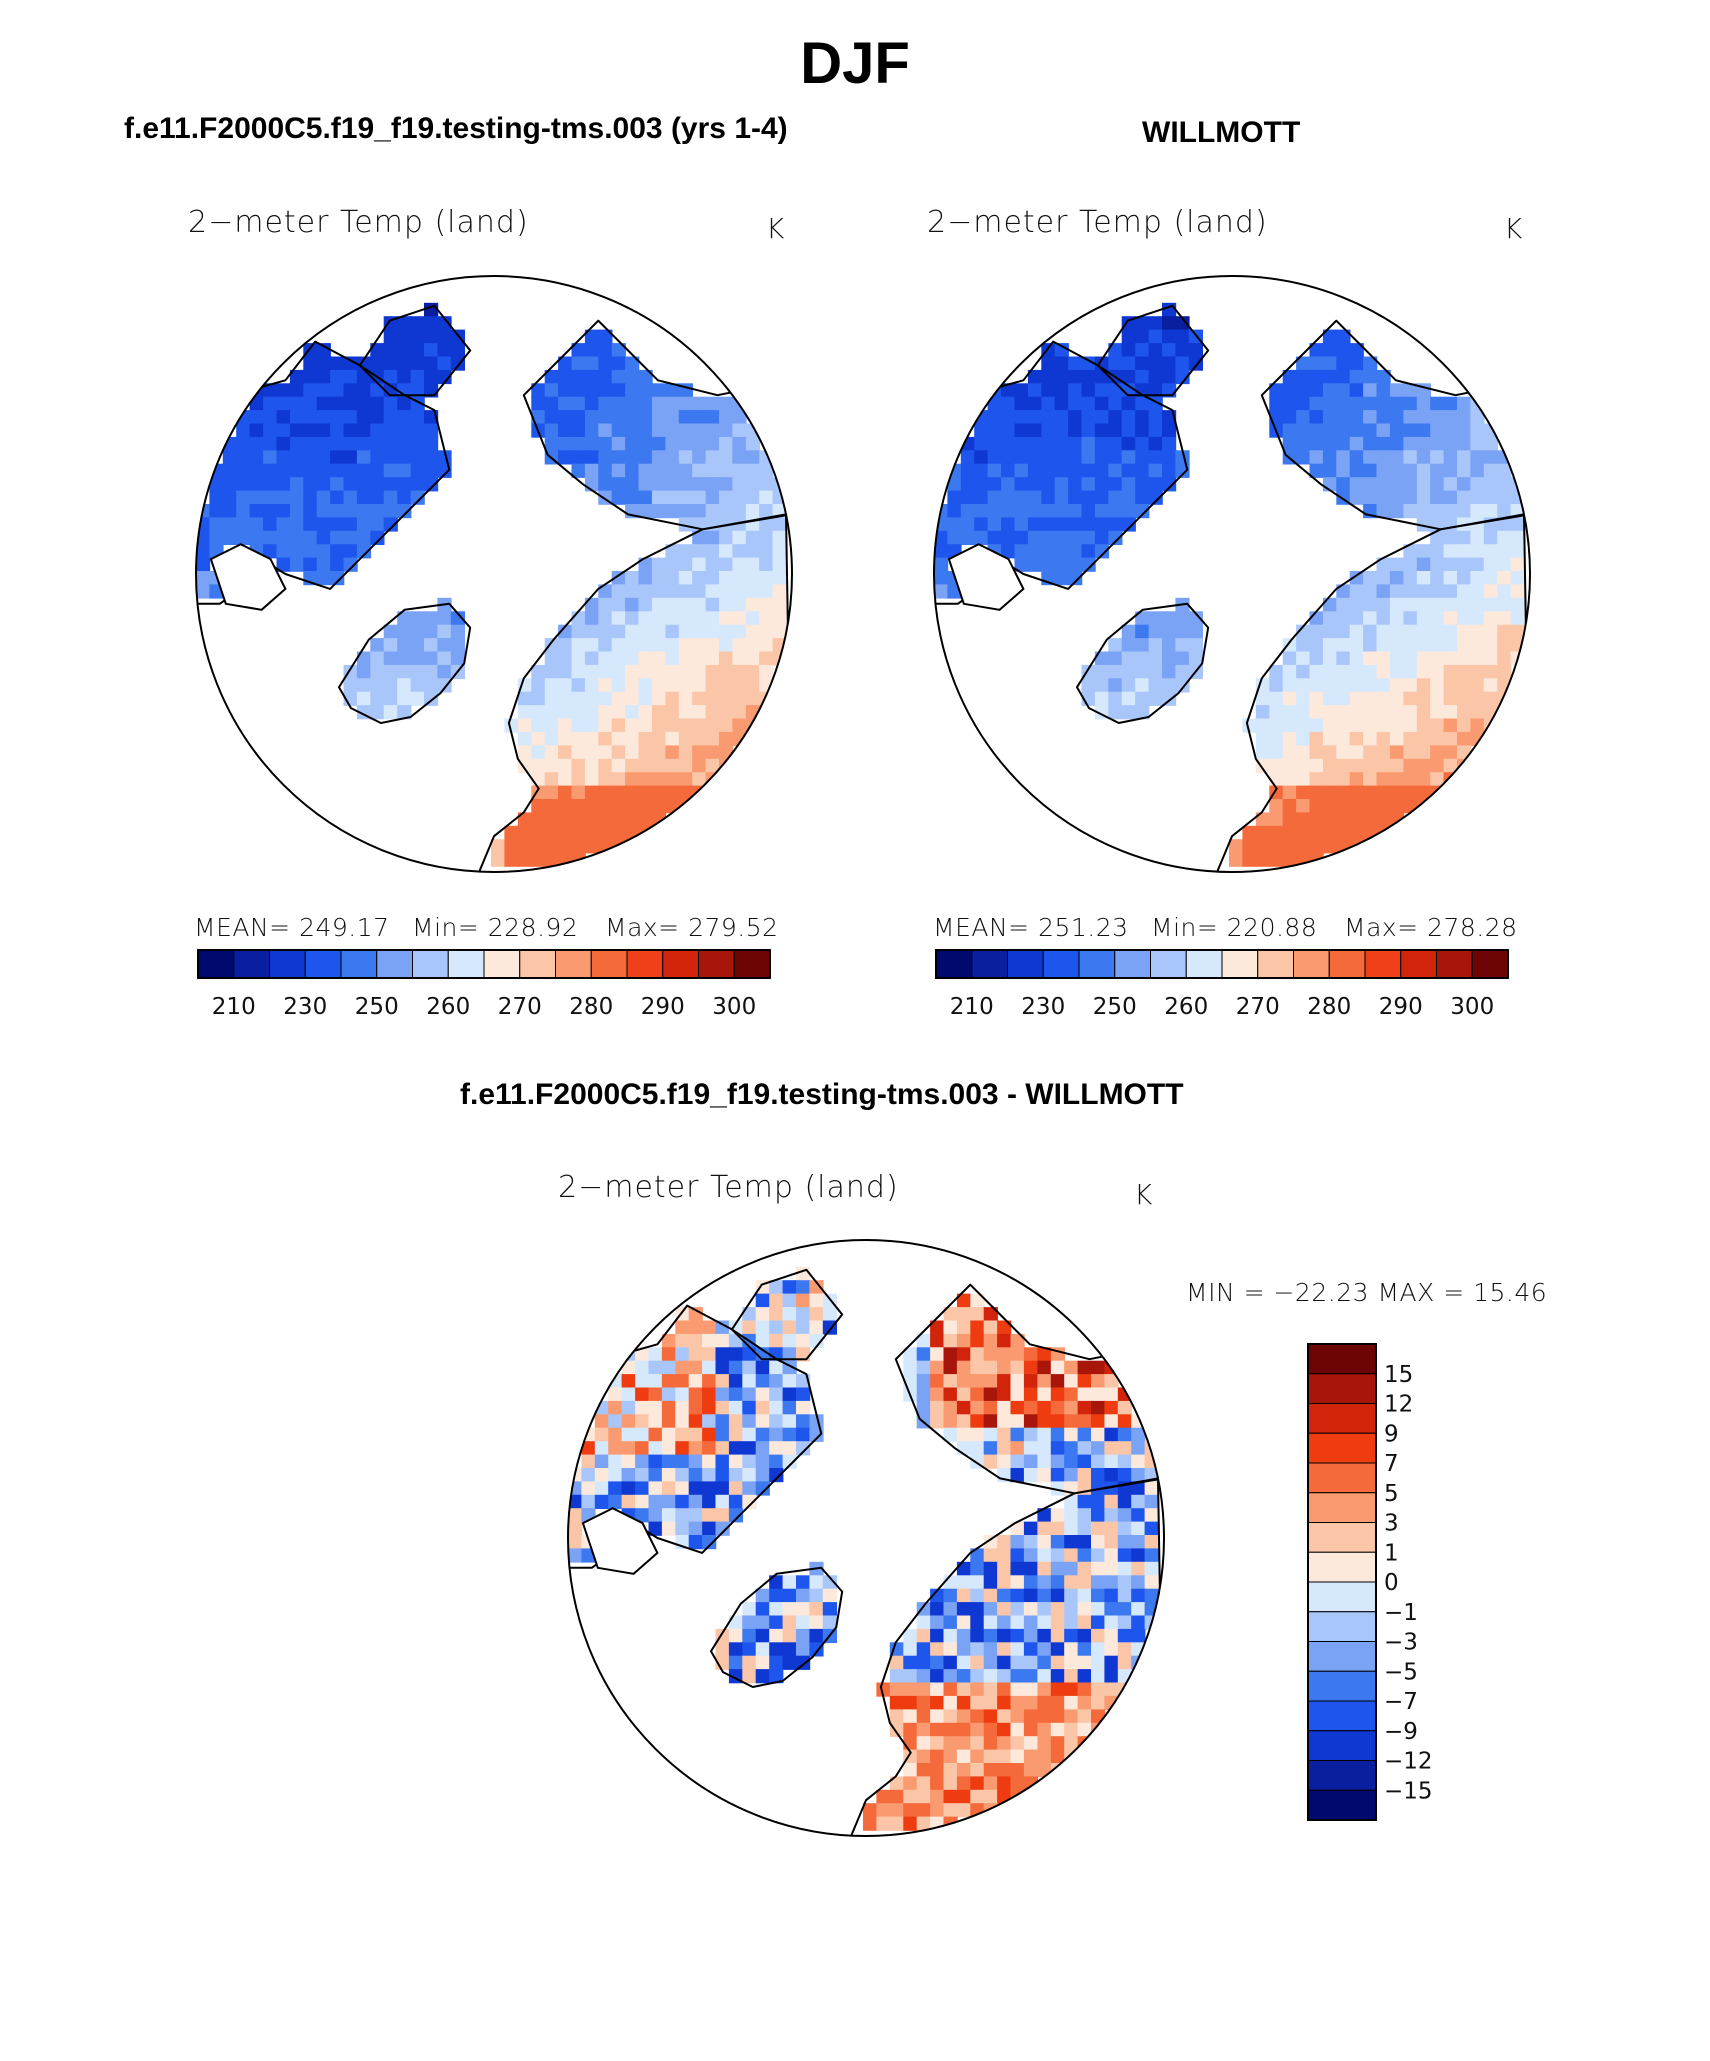 This screenshot has height=2061, width=1710. I want to click on coastline-hudson-bay, so click(620, 1541).